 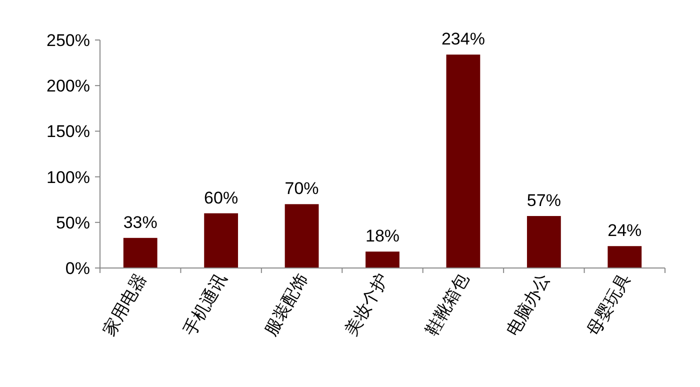 What do you see at coordinates (68, 86) in the screenshot?
I see `y-tick-label: 200%` at bounding box center [68, 86].